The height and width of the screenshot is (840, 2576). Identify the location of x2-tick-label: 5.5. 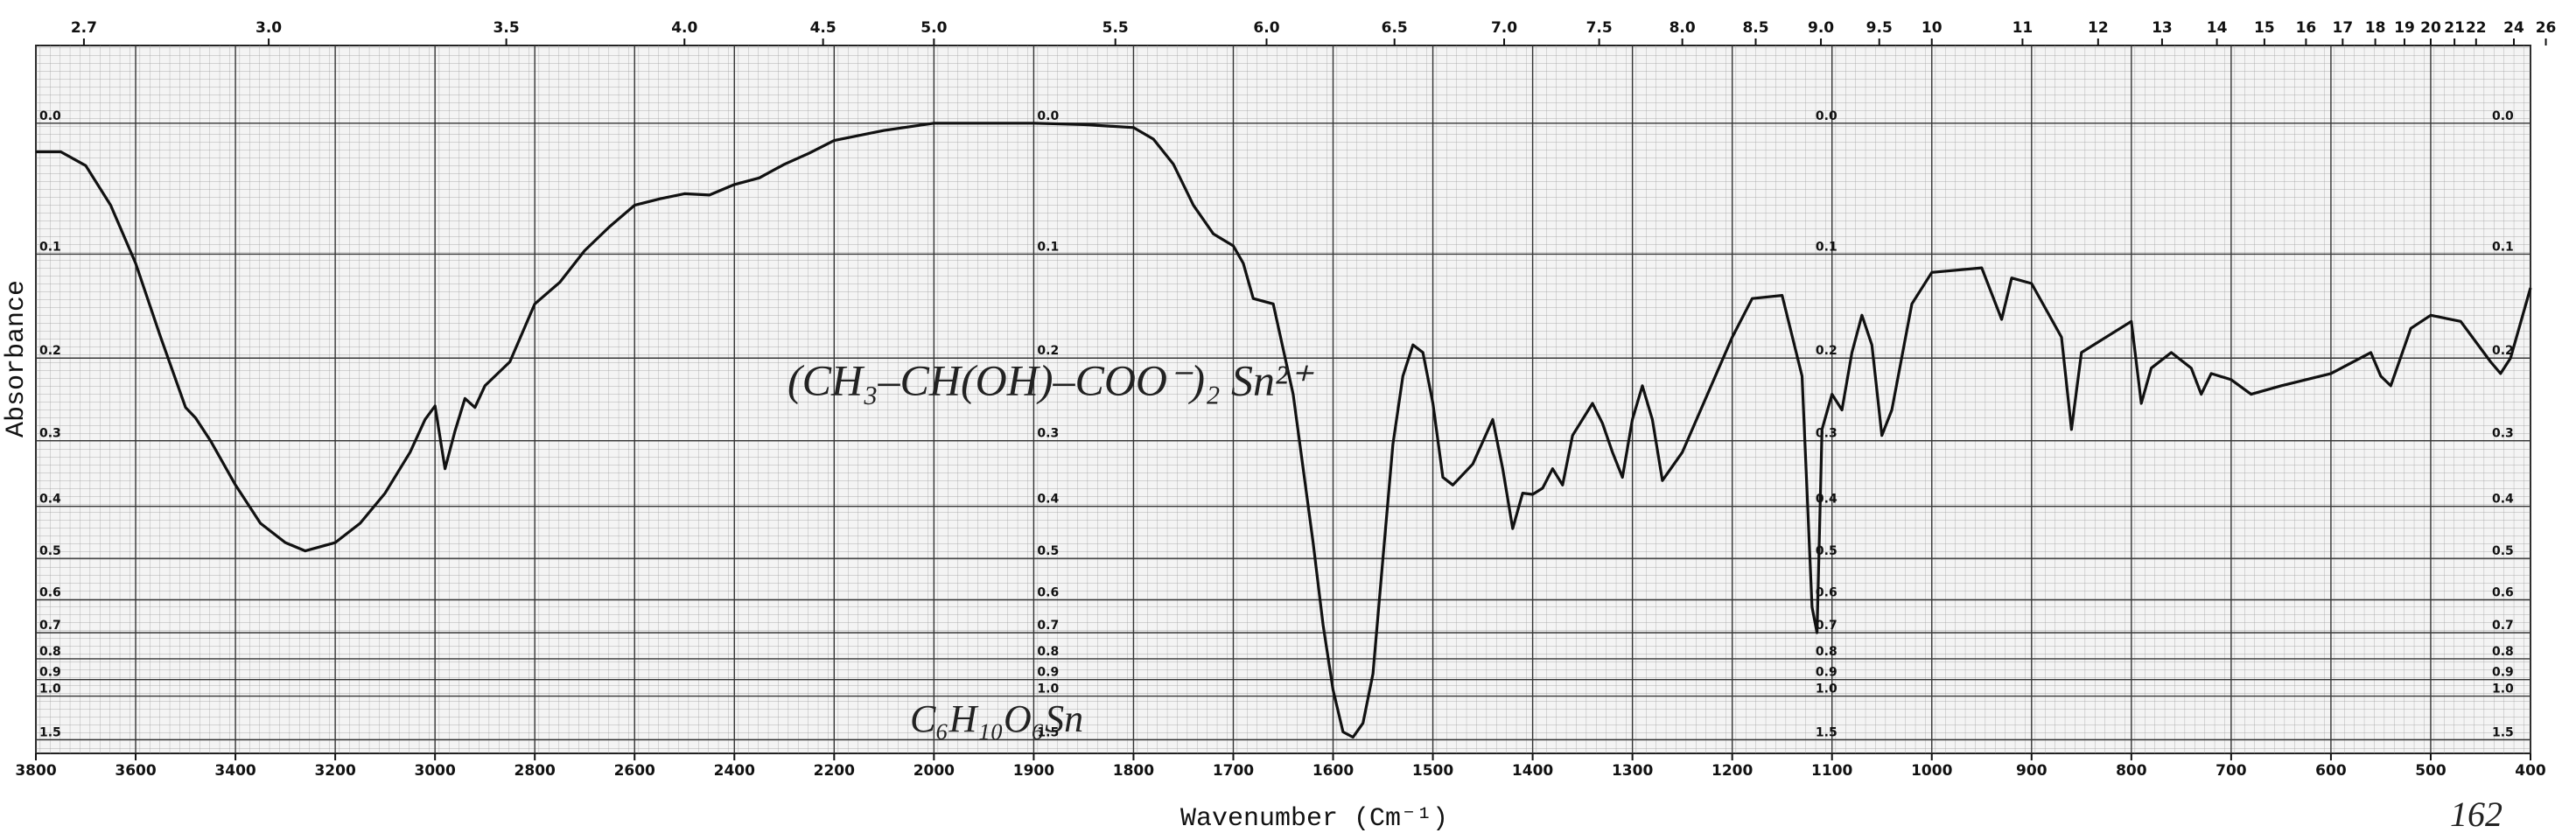
(1115, 28).